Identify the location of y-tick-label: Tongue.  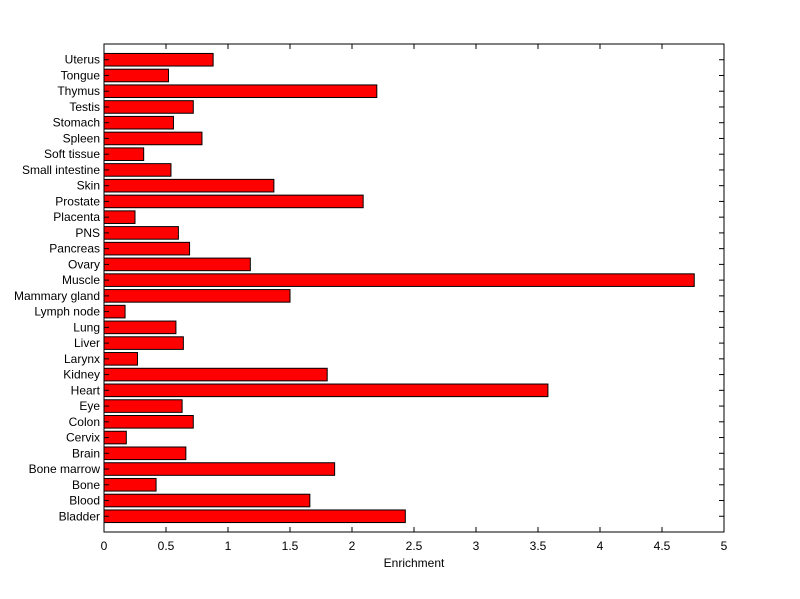
(81, 75).